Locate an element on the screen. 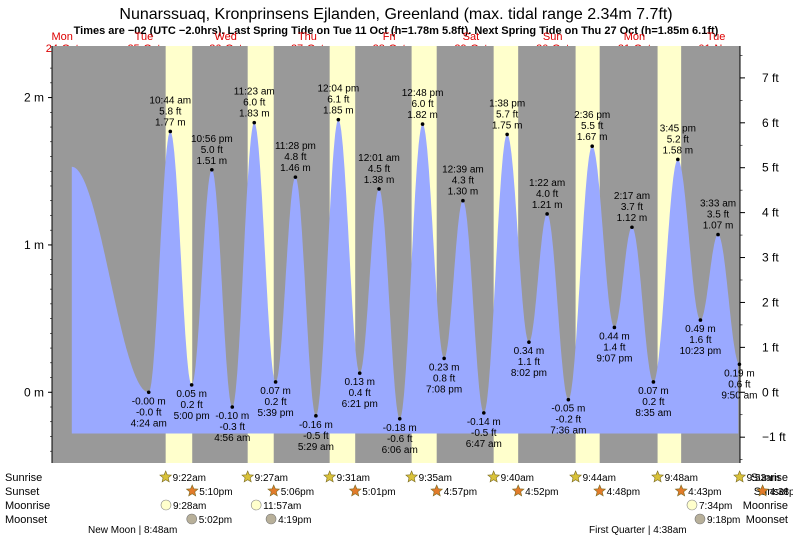 The width and height of the screenshot is (793, 539). tide-label: 1.30 m is located at coordinates (463, 192).